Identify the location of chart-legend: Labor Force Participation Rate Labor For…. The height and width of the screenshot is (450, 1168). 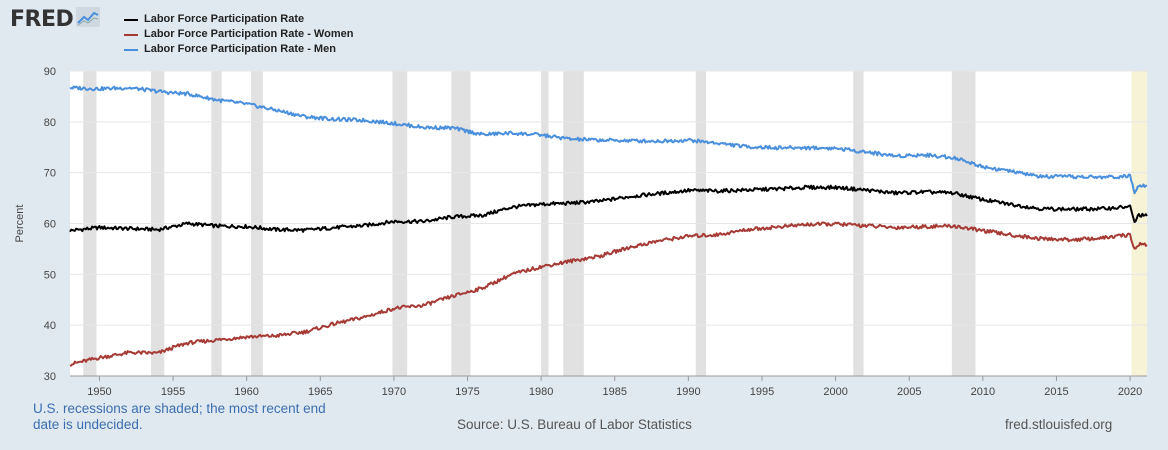
(238, 34).